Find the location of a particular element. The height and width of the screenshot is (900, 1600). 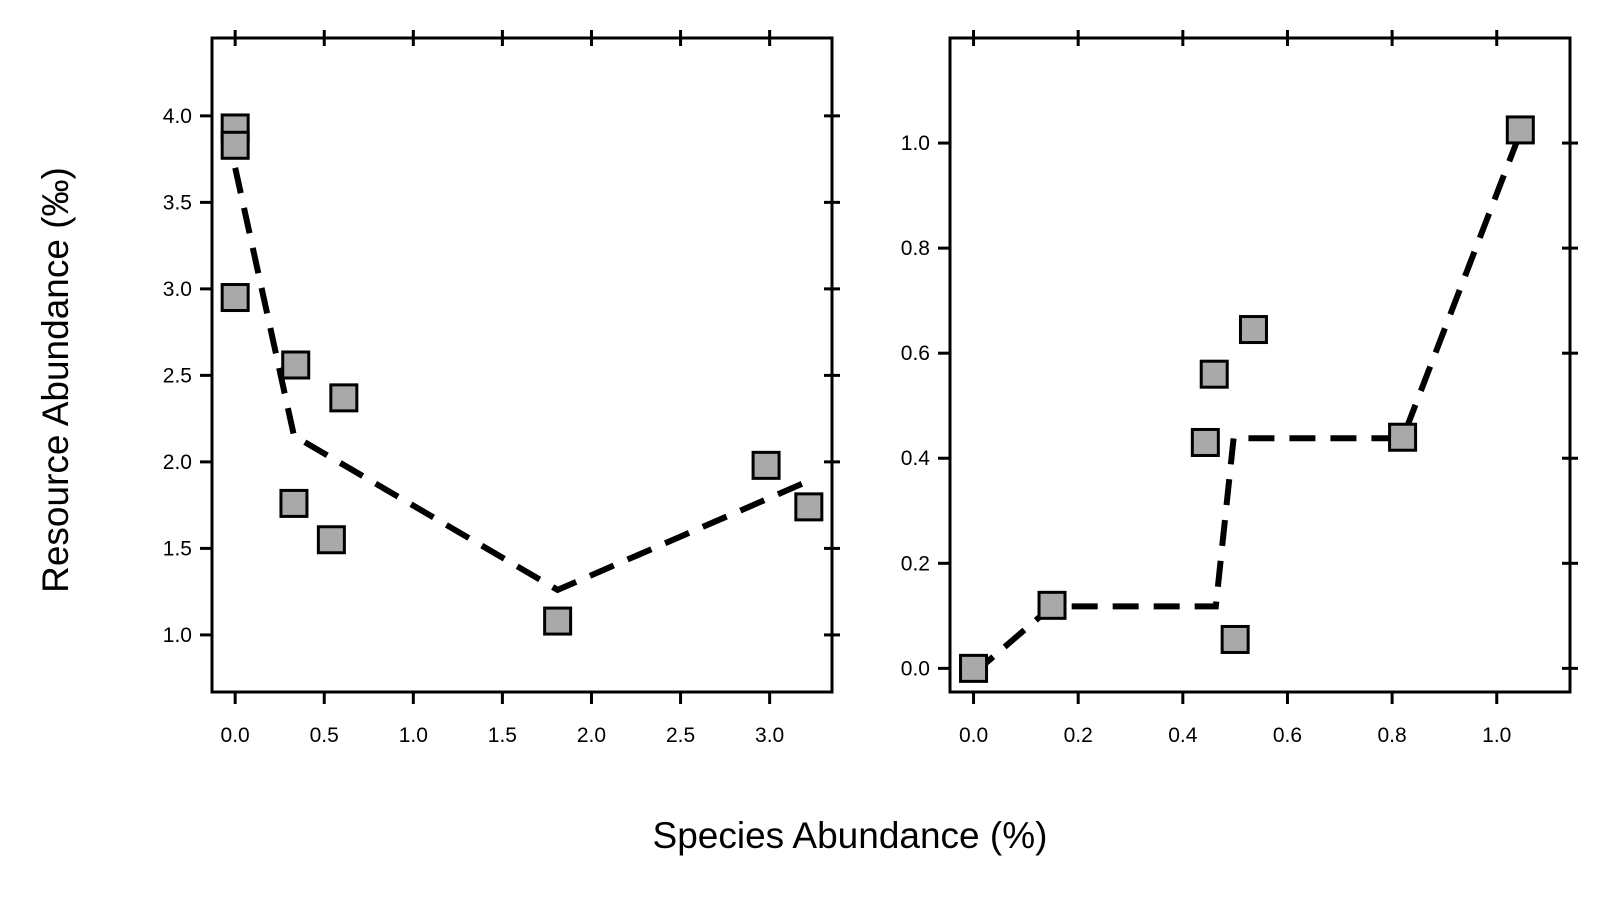

x-tick-label: 2.5 is located at coordinates (680, 735).